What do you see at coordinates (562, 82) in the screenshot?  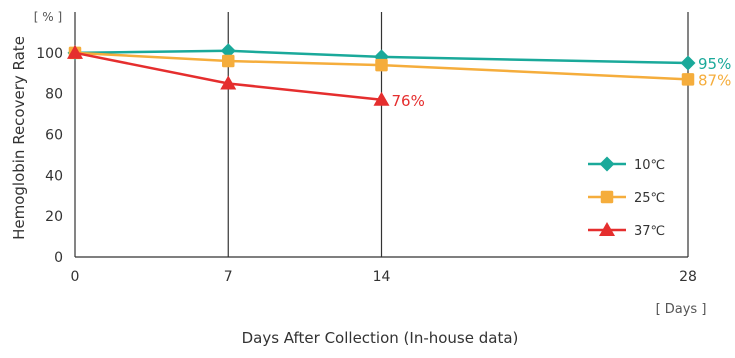 I see `end-labels: 95%87% 76%` at bounding box center [562, 82].